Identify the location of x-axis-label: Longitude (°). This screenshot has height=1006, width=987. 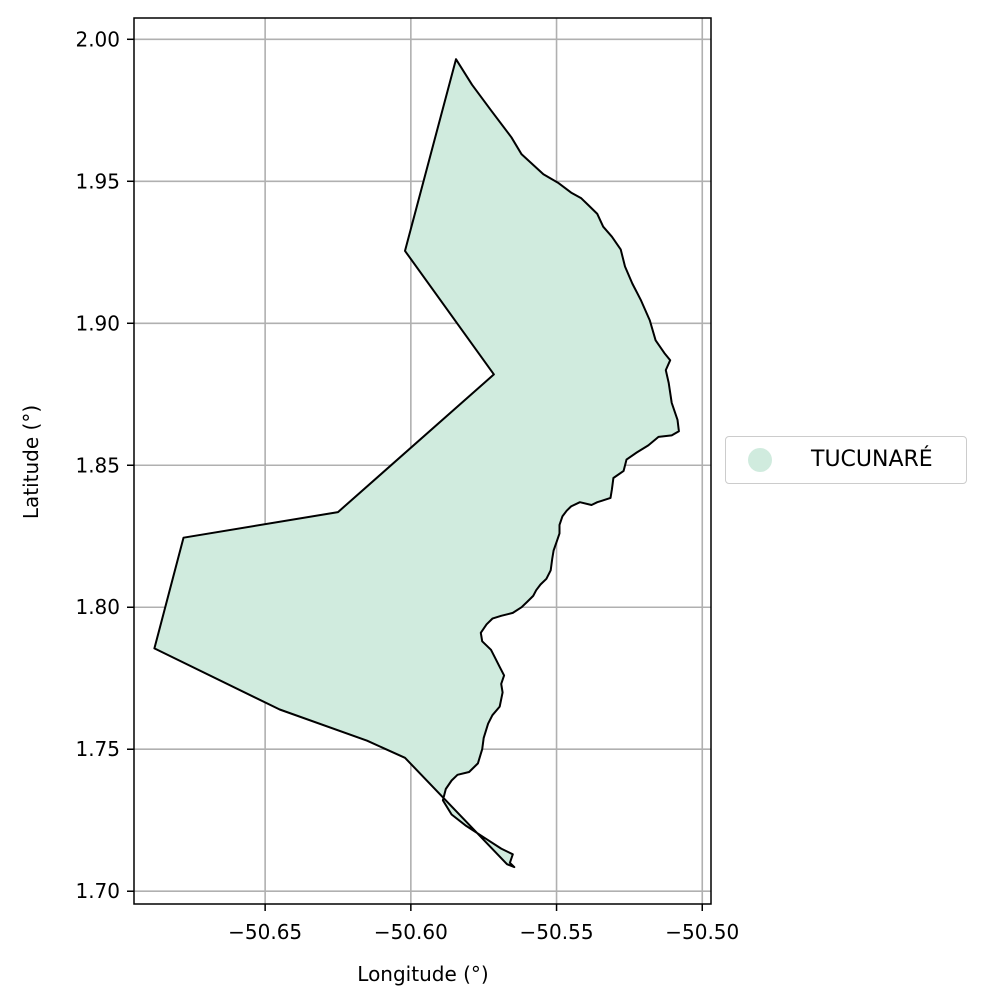
(422, 974).